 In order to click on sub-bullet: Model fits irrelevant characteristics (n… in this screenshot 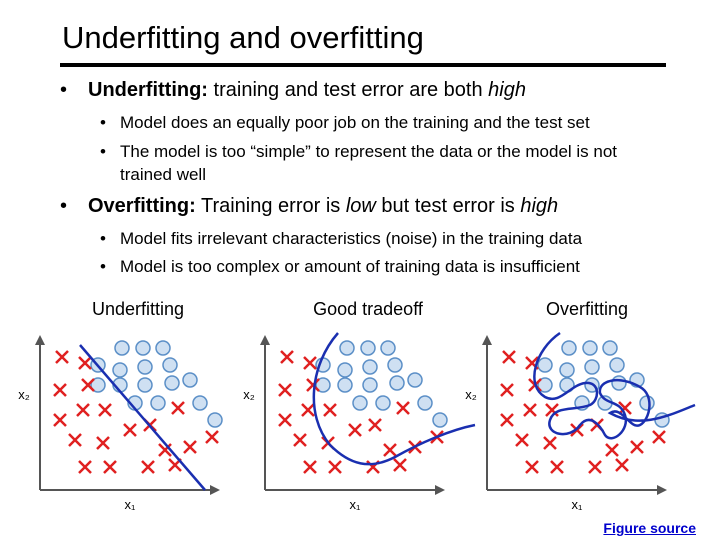, I will do `click(390, 239)`.